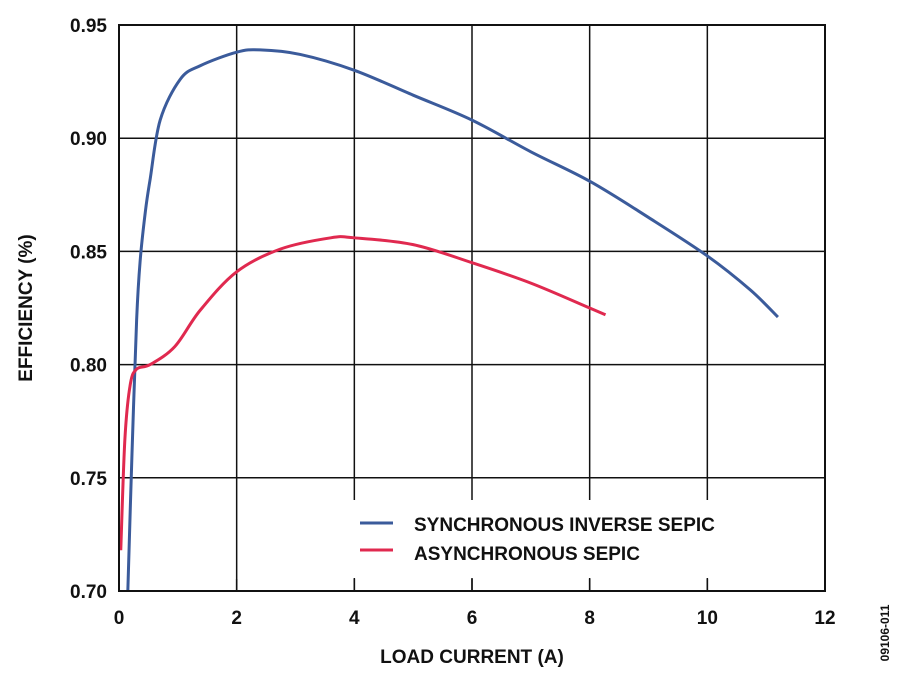 This screenshot has width=900, height=689. I want to click on x-tick-label: 12, so click(824, 618).